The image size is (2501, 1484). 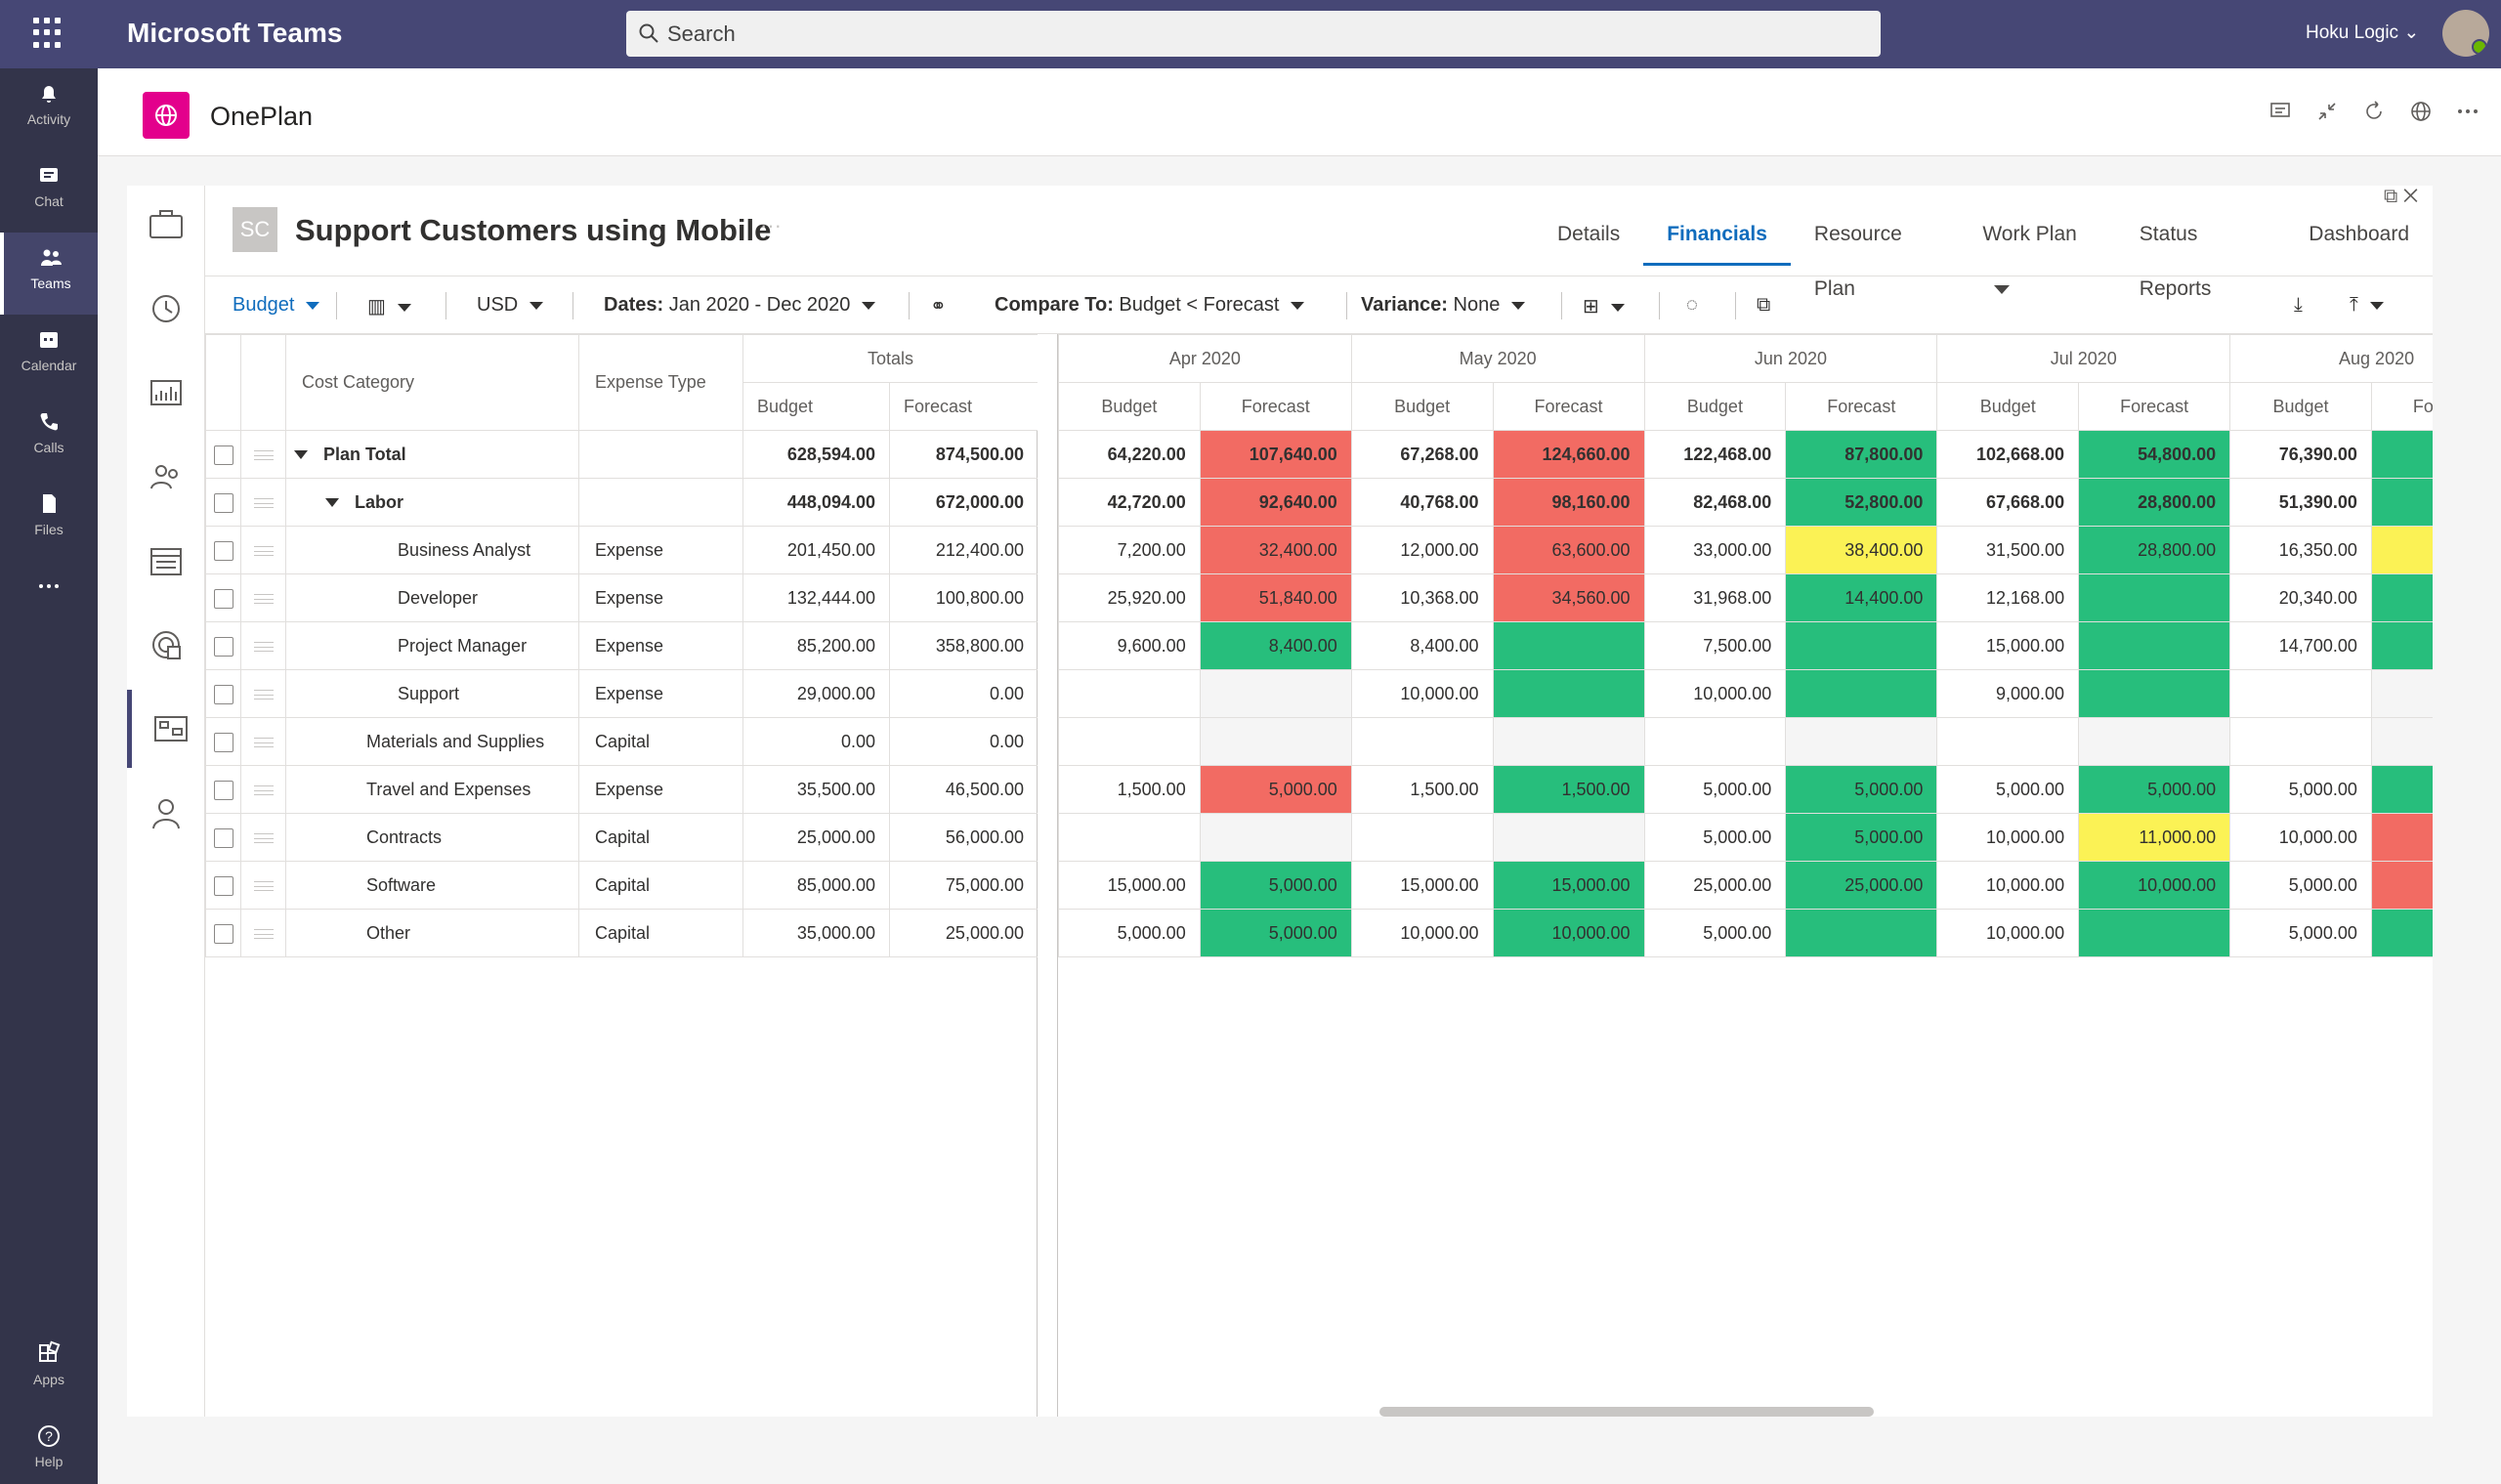 I want to click on month-forecast-cell: 63,600.00, so click(x=1568, y=550).